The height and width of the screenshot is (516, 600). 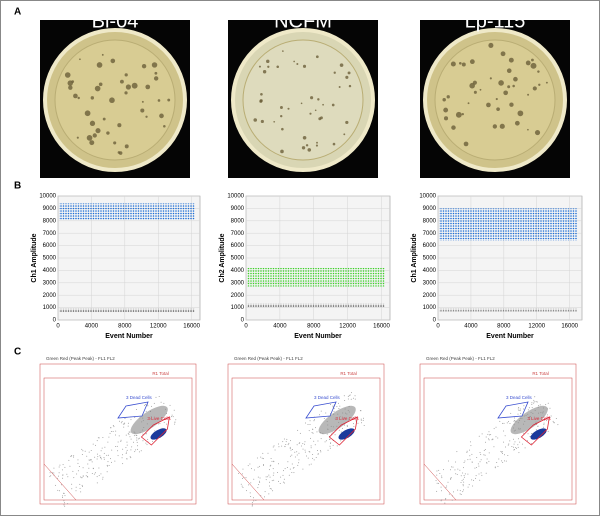 I want to click on debris-gate, so click(x=440, y=482).